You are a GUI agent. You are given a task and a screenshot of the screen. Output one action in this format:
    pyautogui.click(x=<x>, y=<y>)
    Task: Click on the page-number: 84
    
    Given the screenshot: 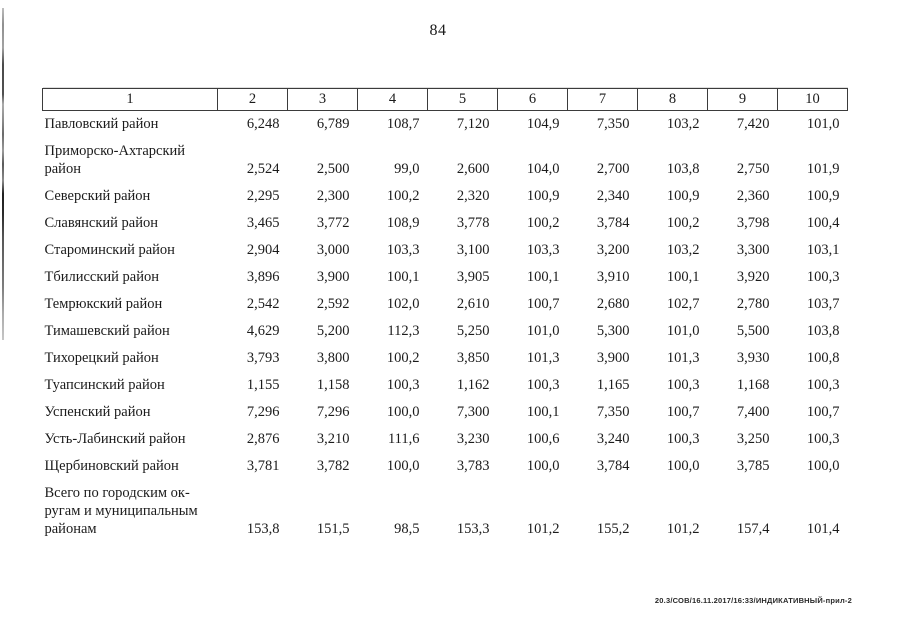 What is the action you would take?
    pyautogui.click(x=438, y=30)
    